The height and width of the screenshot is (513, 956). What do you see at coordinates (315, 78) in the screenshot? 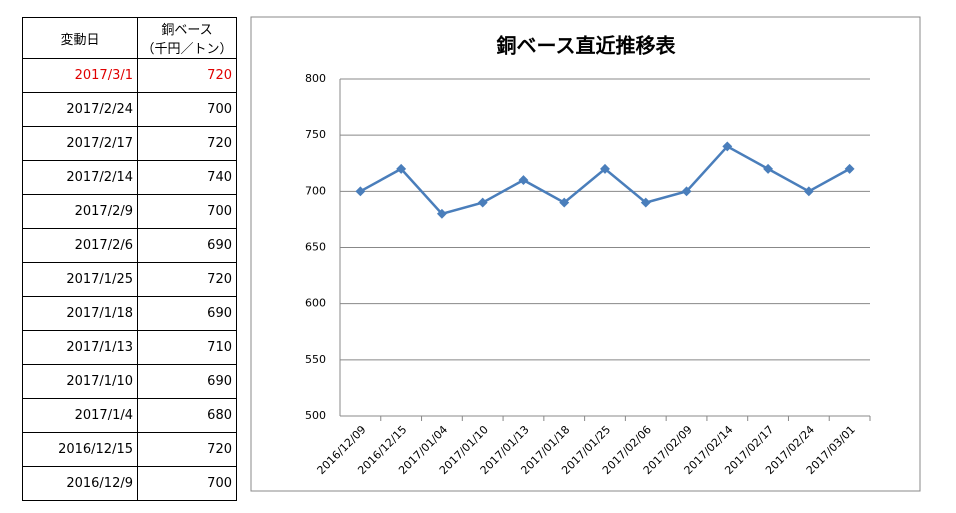
I see `y-tick-label: 800` at bounding box center [315, 78].